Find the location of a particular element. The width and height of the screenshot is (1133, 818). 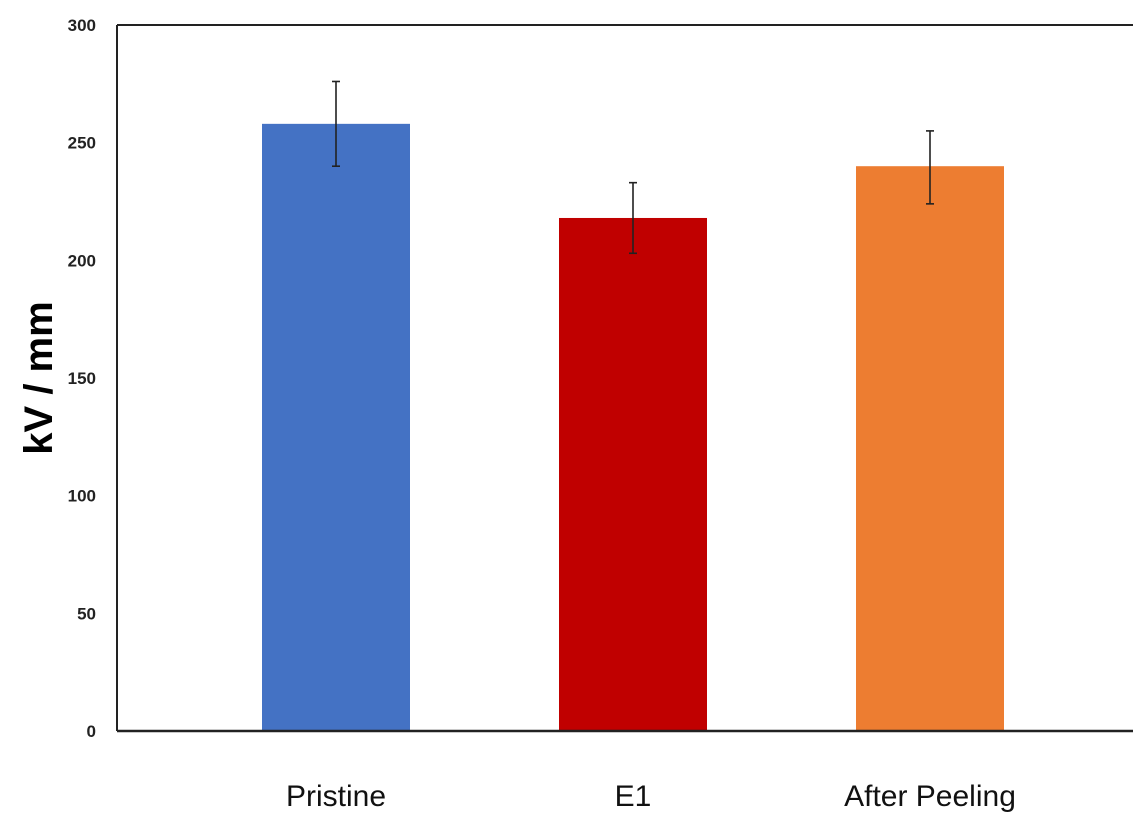

y-tick-label: 300 is located at coordinates (82, 25).